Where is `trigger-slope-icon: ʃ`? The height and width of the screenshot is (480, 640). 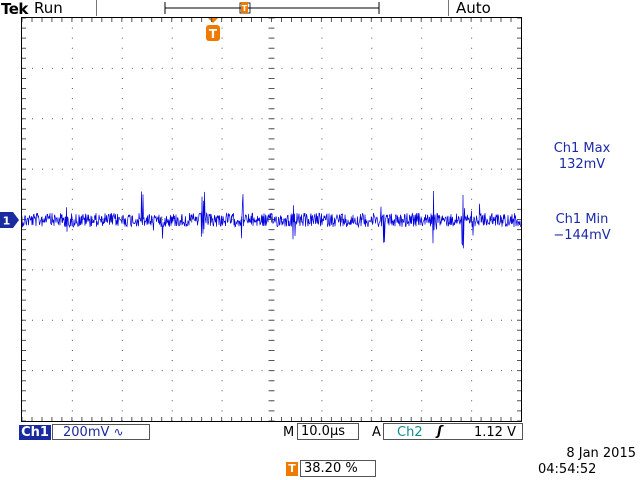
trigger-slope-icon: ʃ is located at coordinates (440, 431).